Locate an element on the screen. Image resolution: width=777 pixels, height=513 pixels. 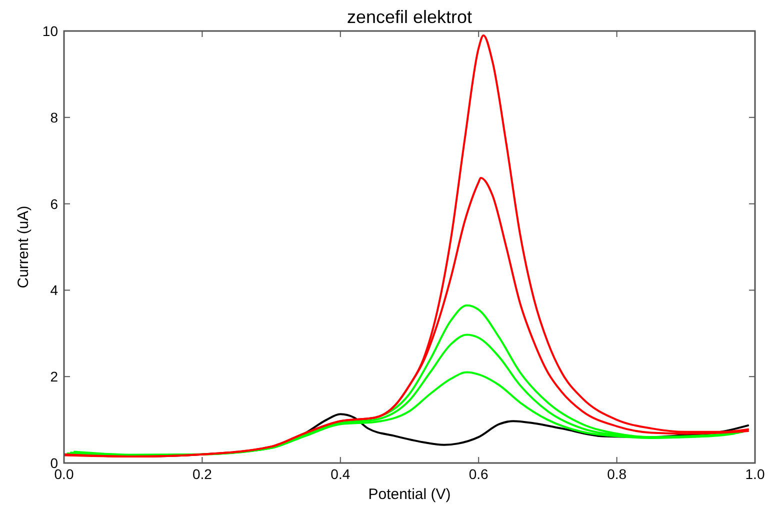
x-tick-label: 0.6 is located at coordinates (478, 474).